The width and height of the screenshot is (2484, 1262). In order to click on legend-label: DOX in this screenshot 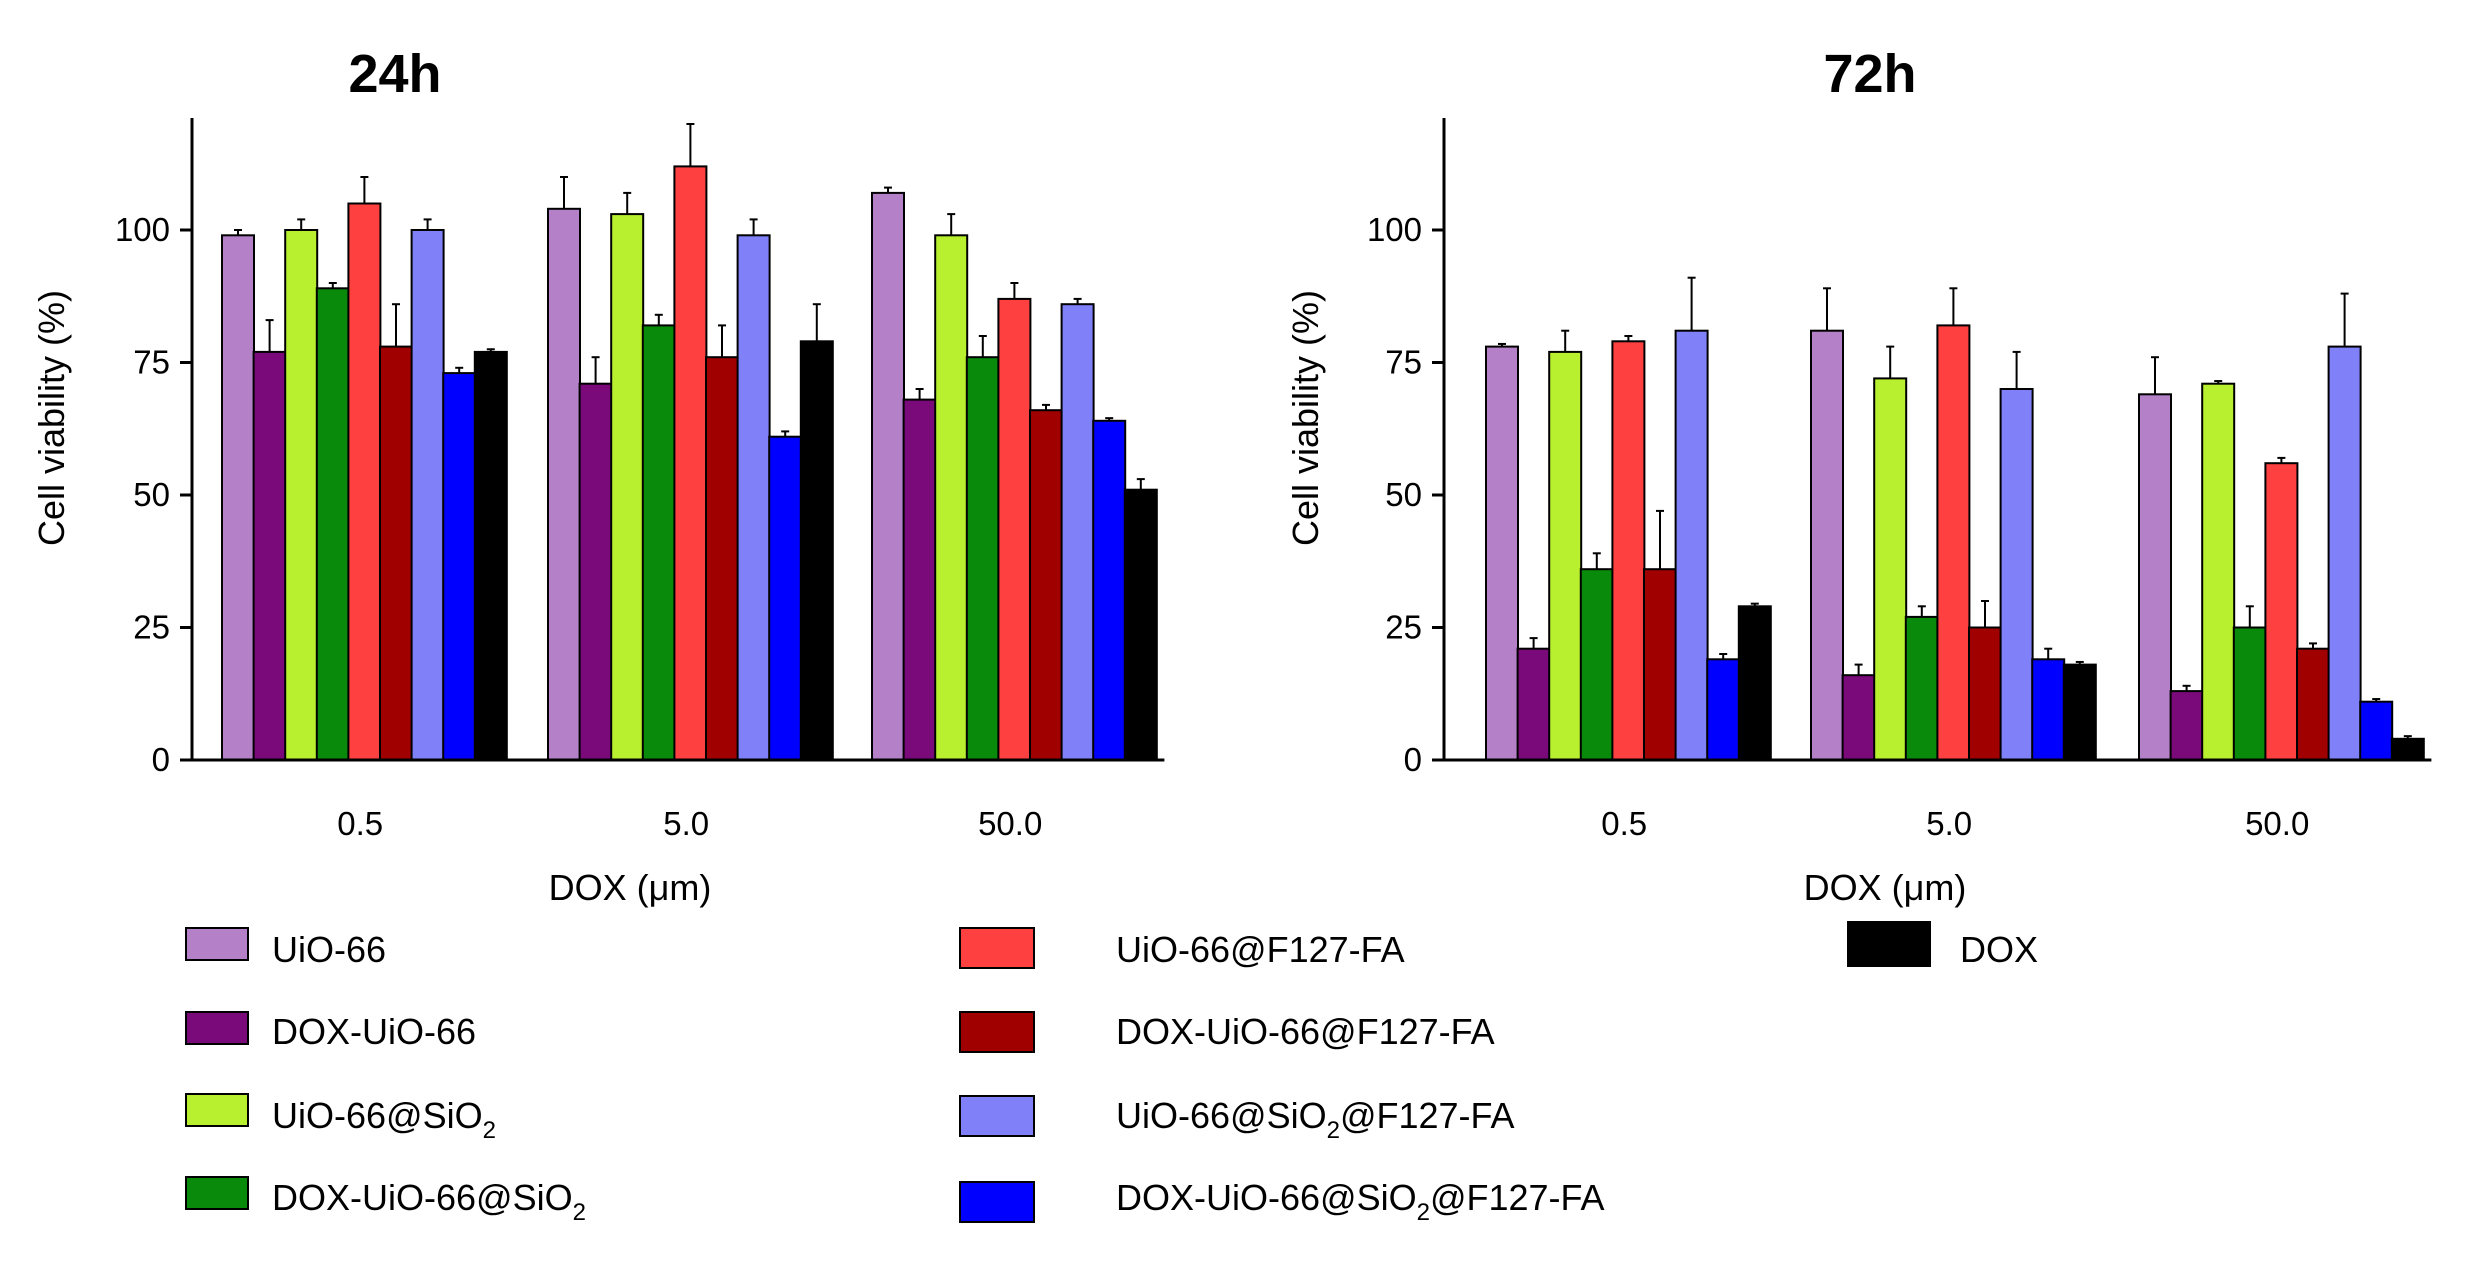, I will do `click(1999, 949)`.